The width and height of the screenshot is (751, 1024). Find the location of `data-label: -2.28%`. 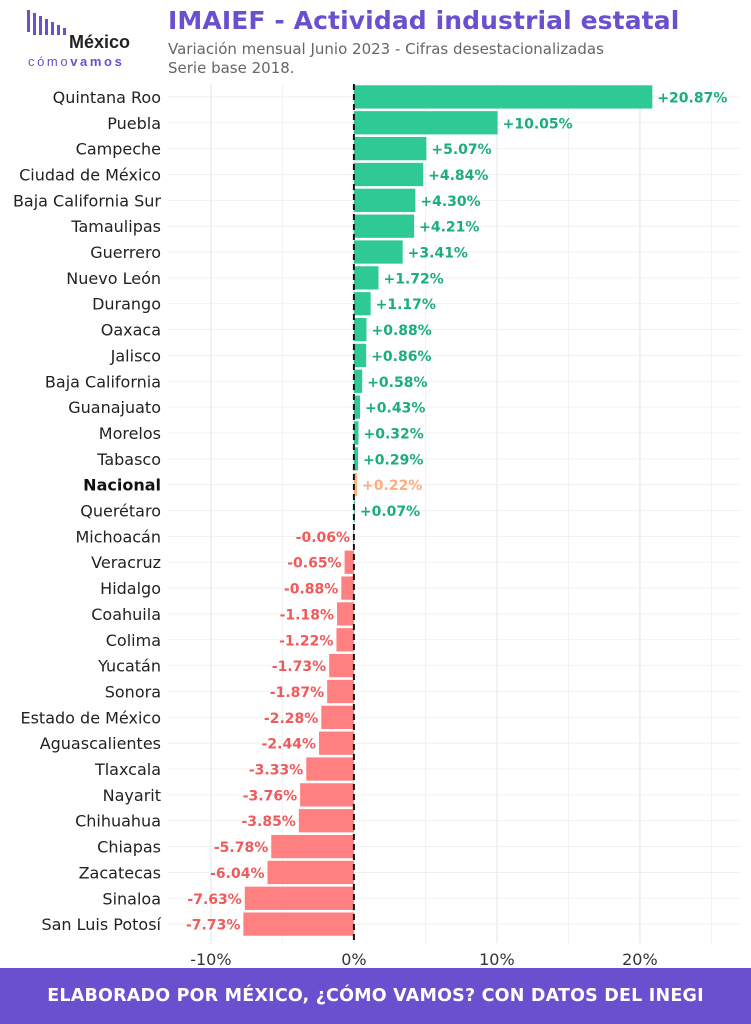

data-label: -2.28% is located at coordinates (291, 719).